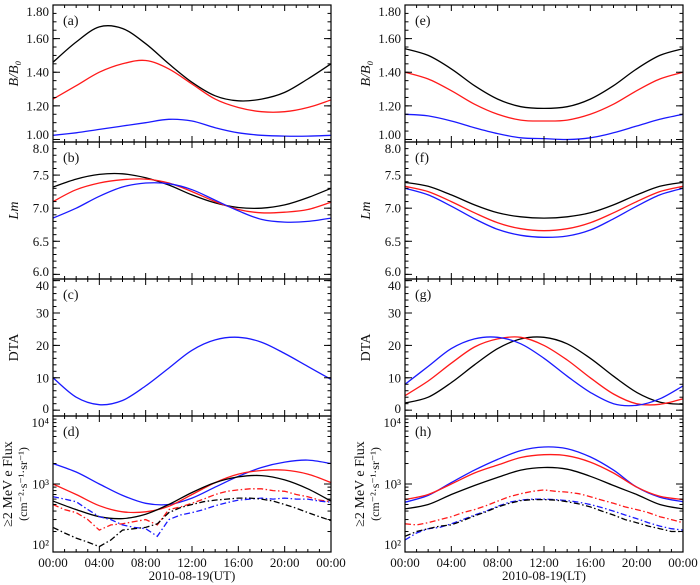 The height and width of the screenshot is (585, 700). I want to click on panel-label: (d), so click(71, 432).